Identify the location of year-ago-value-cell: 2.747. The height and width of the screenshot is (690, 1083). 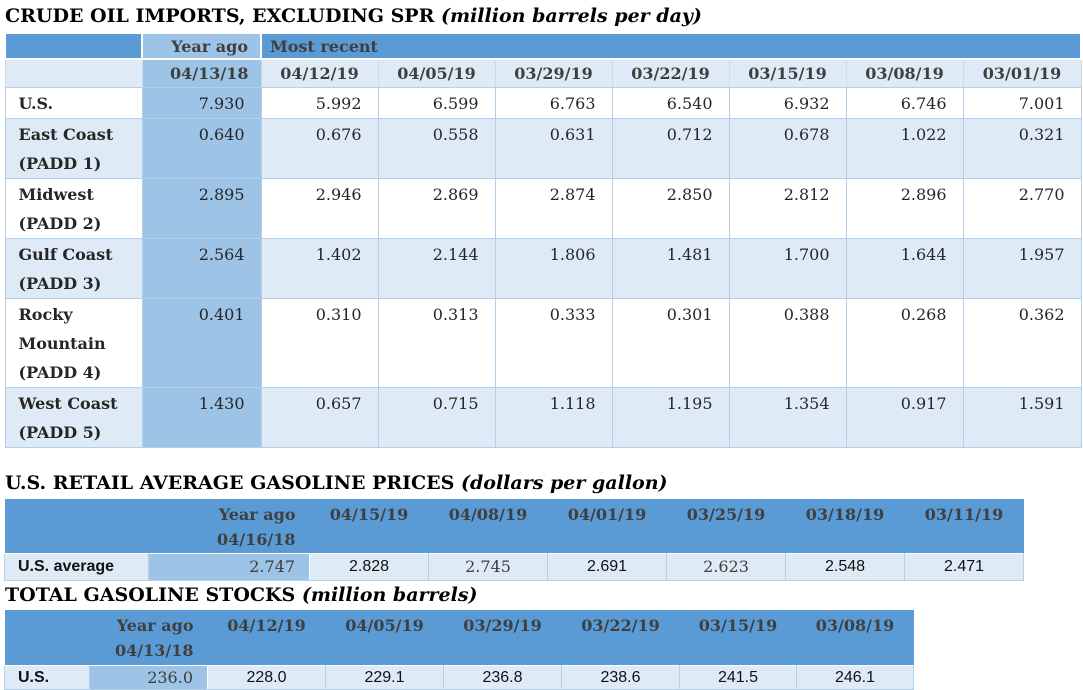
(229, 566).